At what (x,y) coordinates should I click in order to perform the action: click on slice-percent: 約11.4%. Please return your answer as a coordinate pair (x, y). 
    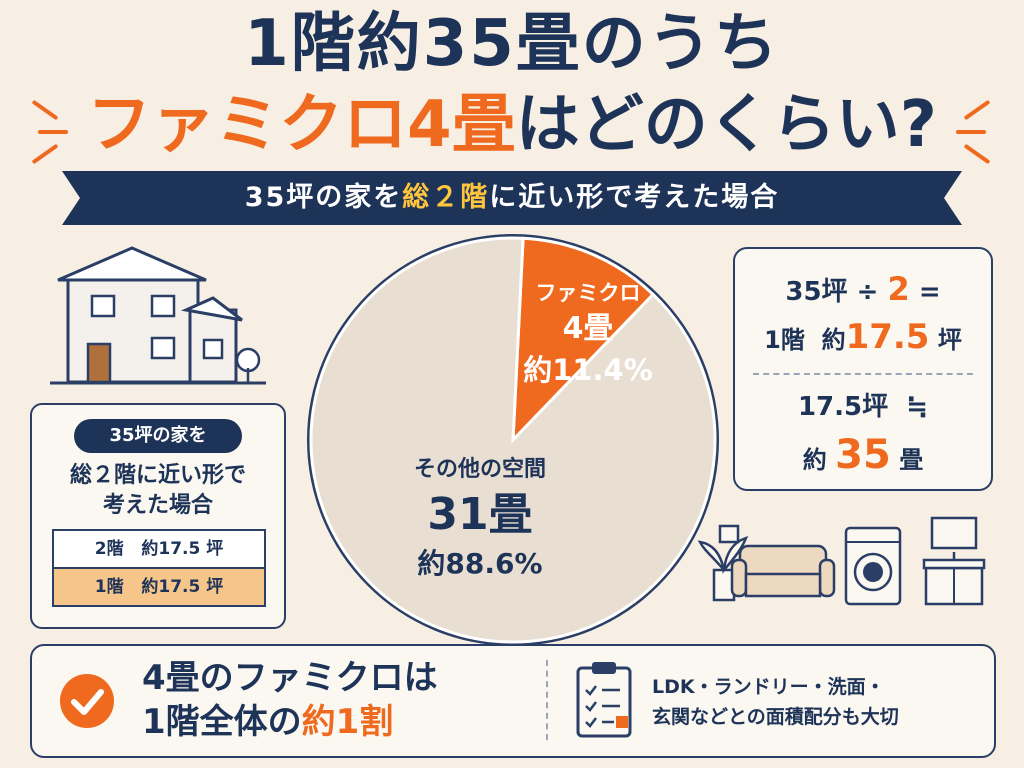
    Looking at the image, I should click on (588, 370).